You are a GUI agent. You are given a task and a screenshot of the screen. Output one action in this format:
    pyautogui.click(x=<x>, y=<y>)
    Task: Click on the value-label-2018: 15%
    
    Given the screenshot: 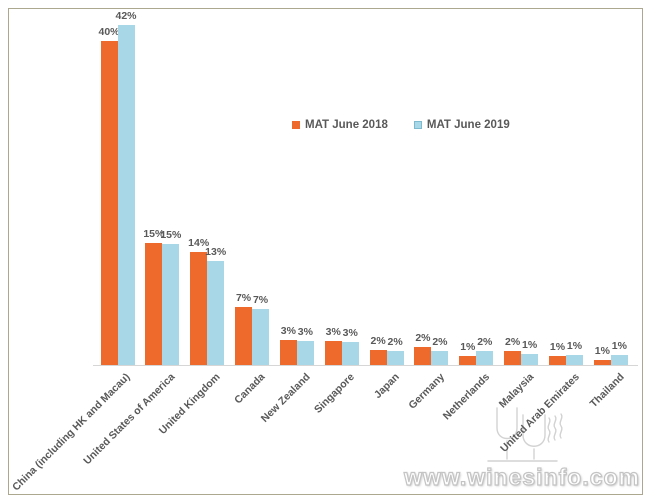 What is the action you would take?
    pyautogui.click(x=154, y=233)
    